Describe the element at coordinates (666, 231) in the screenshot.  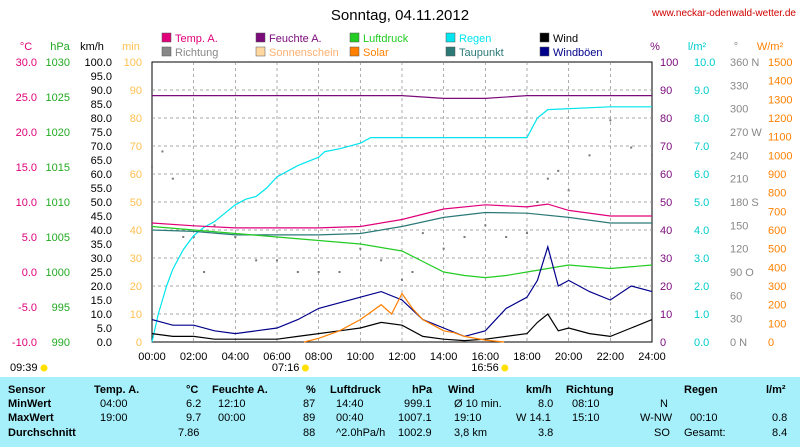
I see `humidity-tick-label: 40` at that location.